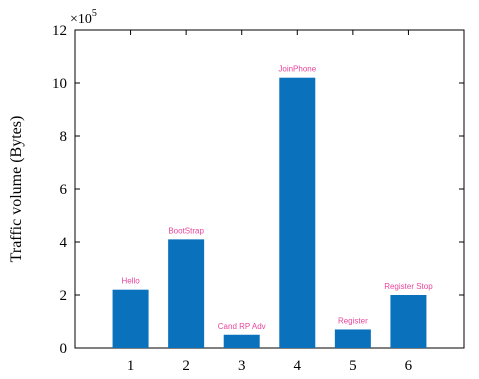 The image size is (479, 379). I want to click on y-multiplier: ×10⁵, so click(83, 17).